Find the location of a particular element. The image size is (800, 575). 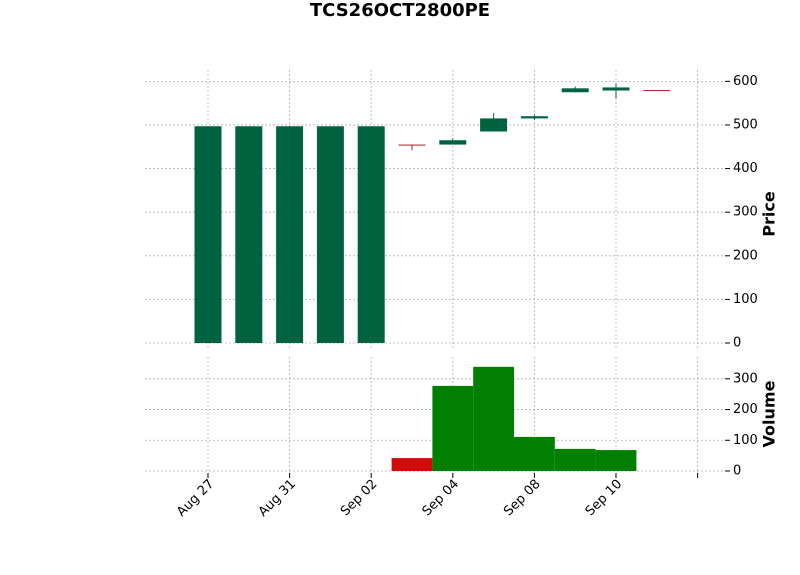

y-tick-label: 500 is located at coordinates (745, 124).